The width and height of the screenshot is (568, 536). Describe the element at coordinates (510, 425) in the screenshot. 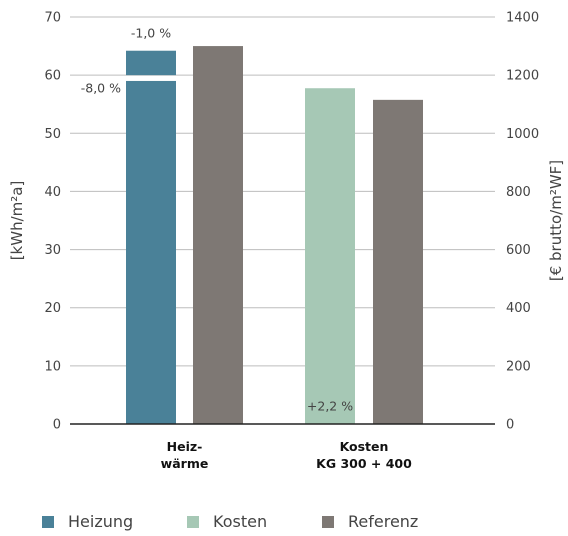

I see `right-tick-label: 0` at that location.